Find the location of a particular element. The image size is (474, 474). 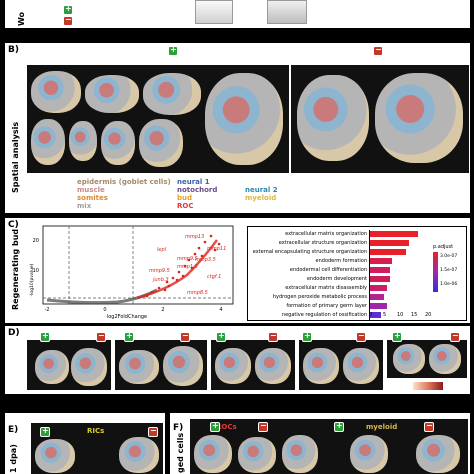

go-term-label: extracellular matrix organization is located at coordinates (326, 234).